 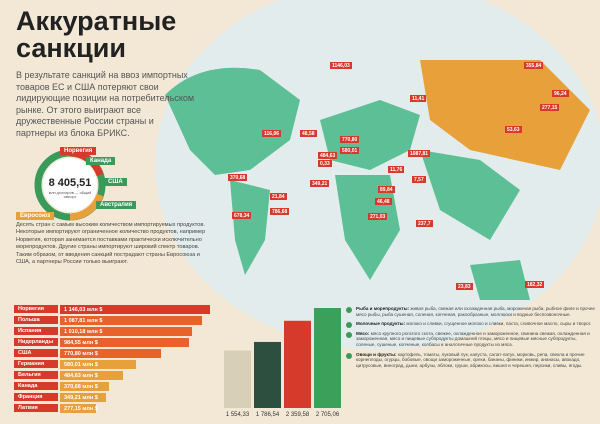 I want to click on map-label: 11,76, so click(x=396, y=169).